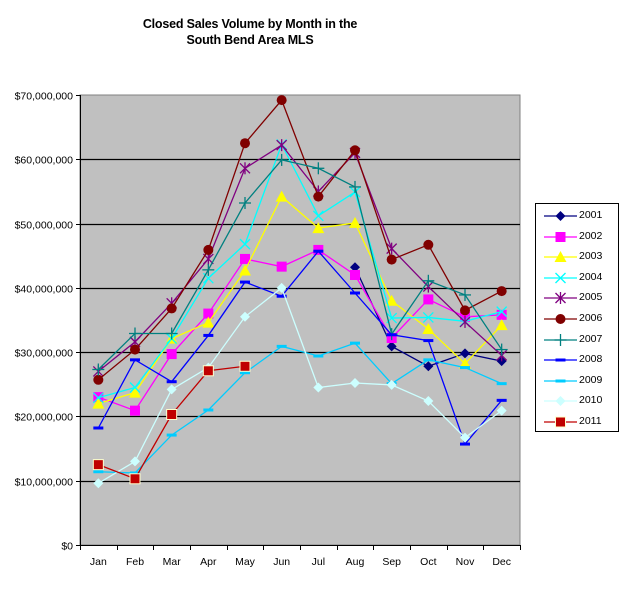 The image size is (626, 591). What do you see at coordinates (98, 562) in the screenshot?
I see `x-tick-label: Jan` at bounding box center [98, 562].